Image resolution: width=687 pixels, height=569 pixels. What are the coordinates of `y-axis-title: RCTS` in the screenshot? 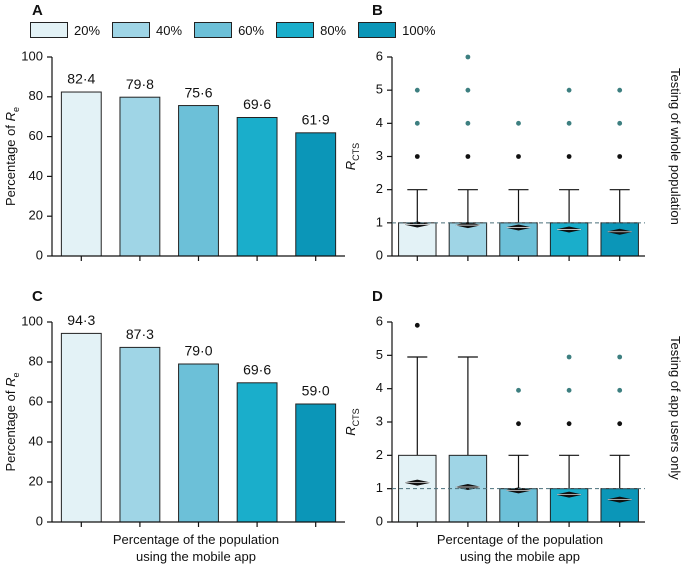 It's located at (352, 156).